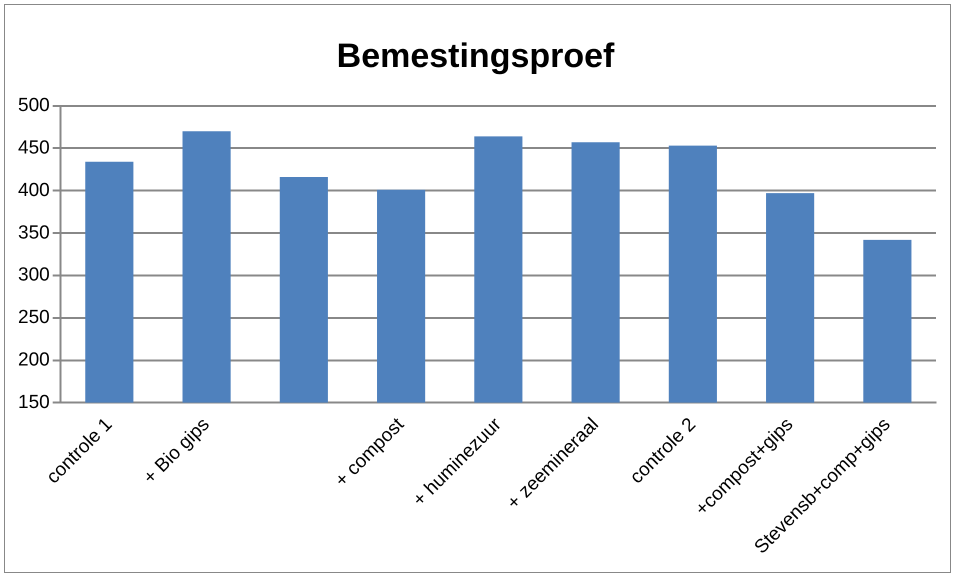  Describe the element at coordinates (34, 317) in the screenshot. I see `y-tick-label: 250` at that location.